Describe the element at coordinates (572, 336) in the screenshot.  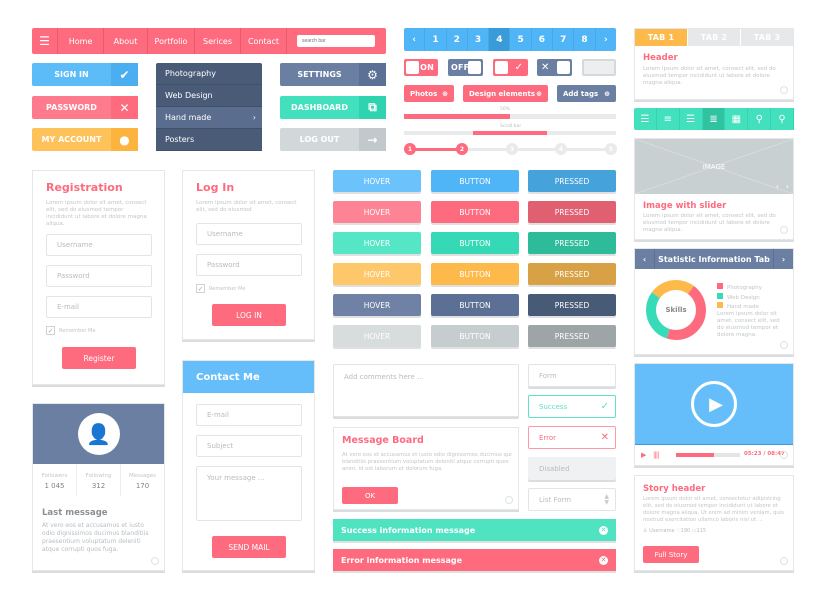
I see `pressed-button-row-6: PRESSED` at that location.